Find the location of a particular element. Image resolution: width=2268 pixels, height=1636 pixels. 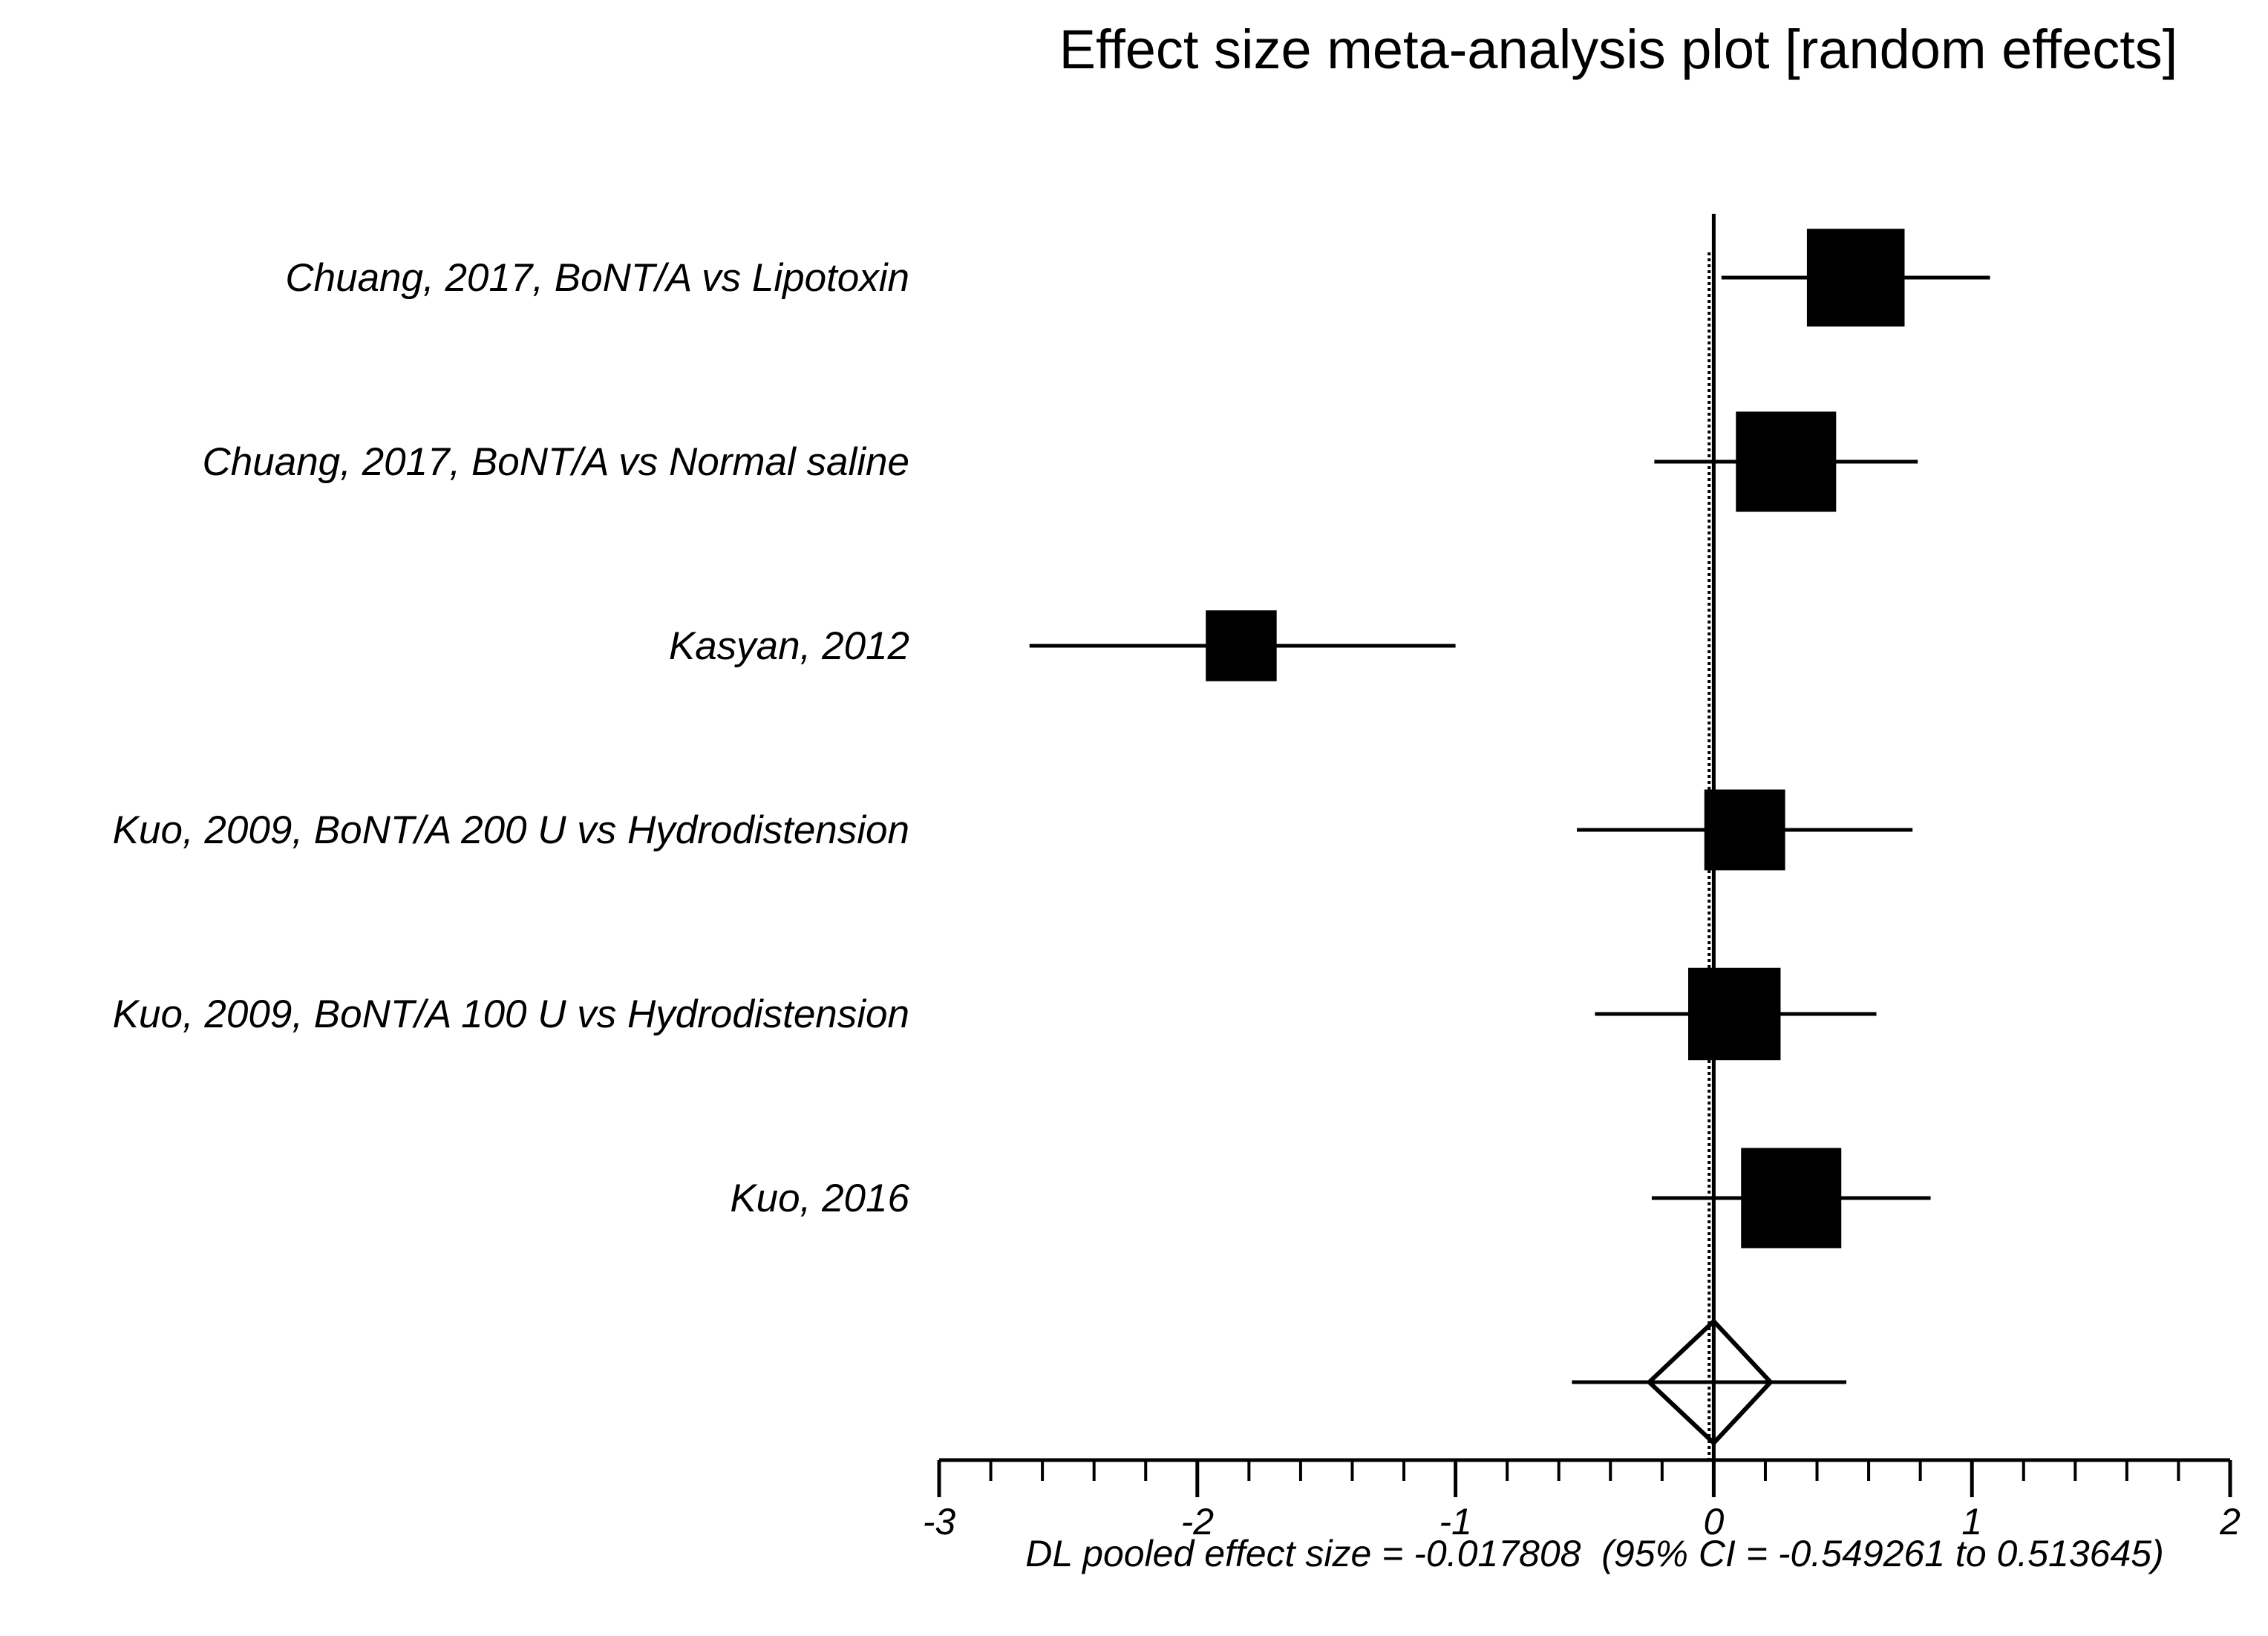

x-axis-tick-label: -2 is located at coordinates (1198, 1521).